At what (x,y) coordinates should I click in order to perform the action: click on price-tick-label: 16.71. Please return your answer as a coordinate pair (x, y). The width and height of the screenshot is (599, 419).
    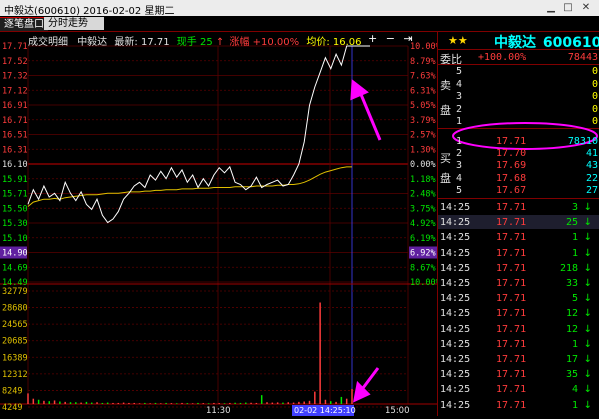
    Looking at the image, I should click on (15, 121).